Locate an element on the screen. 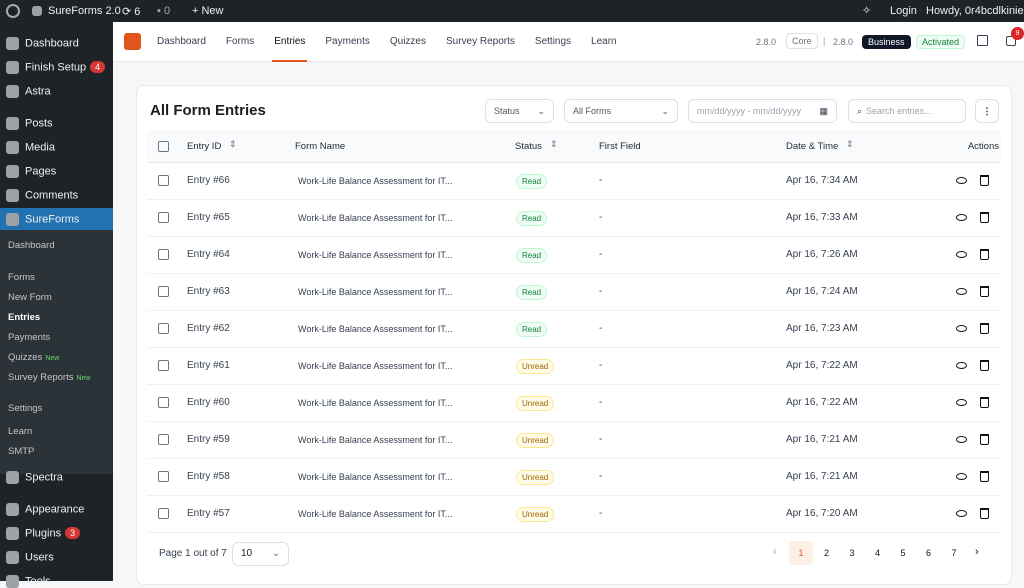 The width and height of the screenshot is (1024, 588). menu-icon is located at coordinates (12, 557).